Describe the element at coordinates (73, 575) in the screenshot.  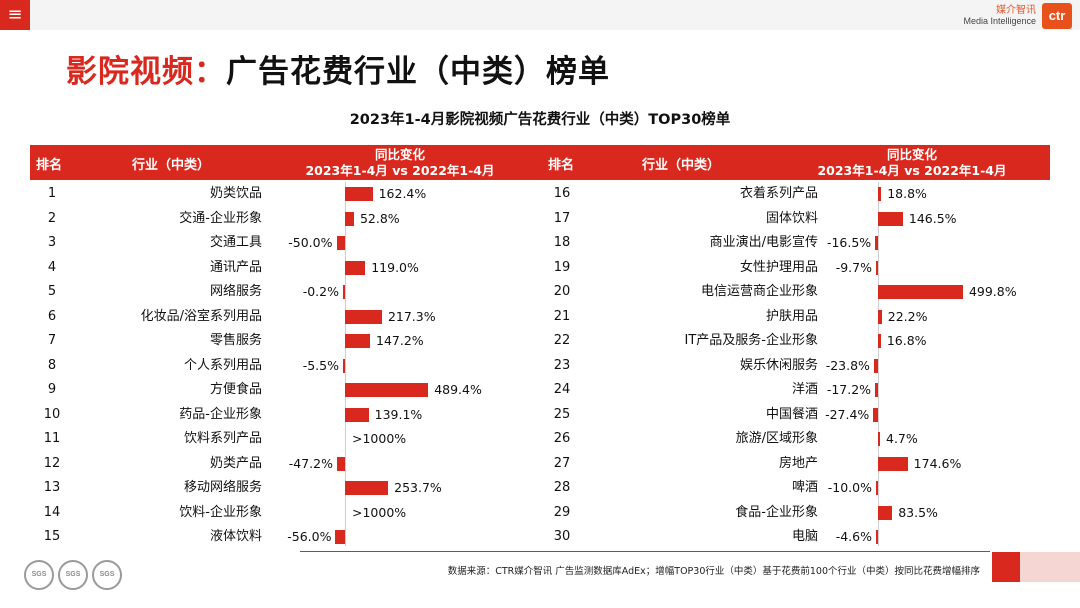
I see `certification-badges: SGS SGS SGS` at that location.